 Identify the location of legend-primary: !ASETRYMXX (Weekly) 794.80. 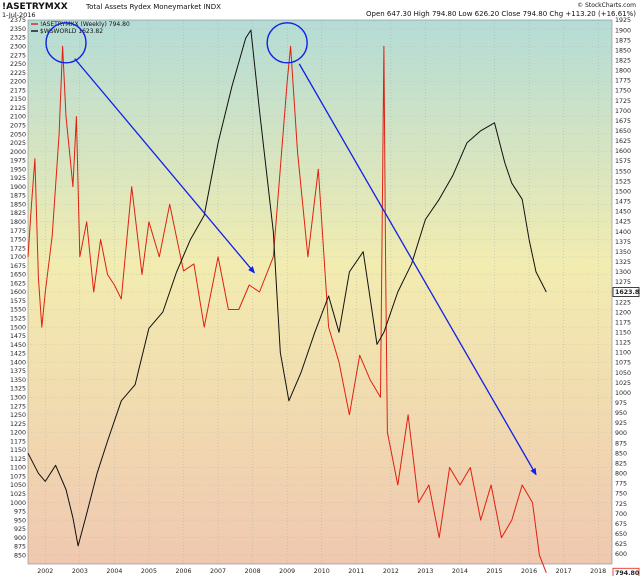
(85, 24).